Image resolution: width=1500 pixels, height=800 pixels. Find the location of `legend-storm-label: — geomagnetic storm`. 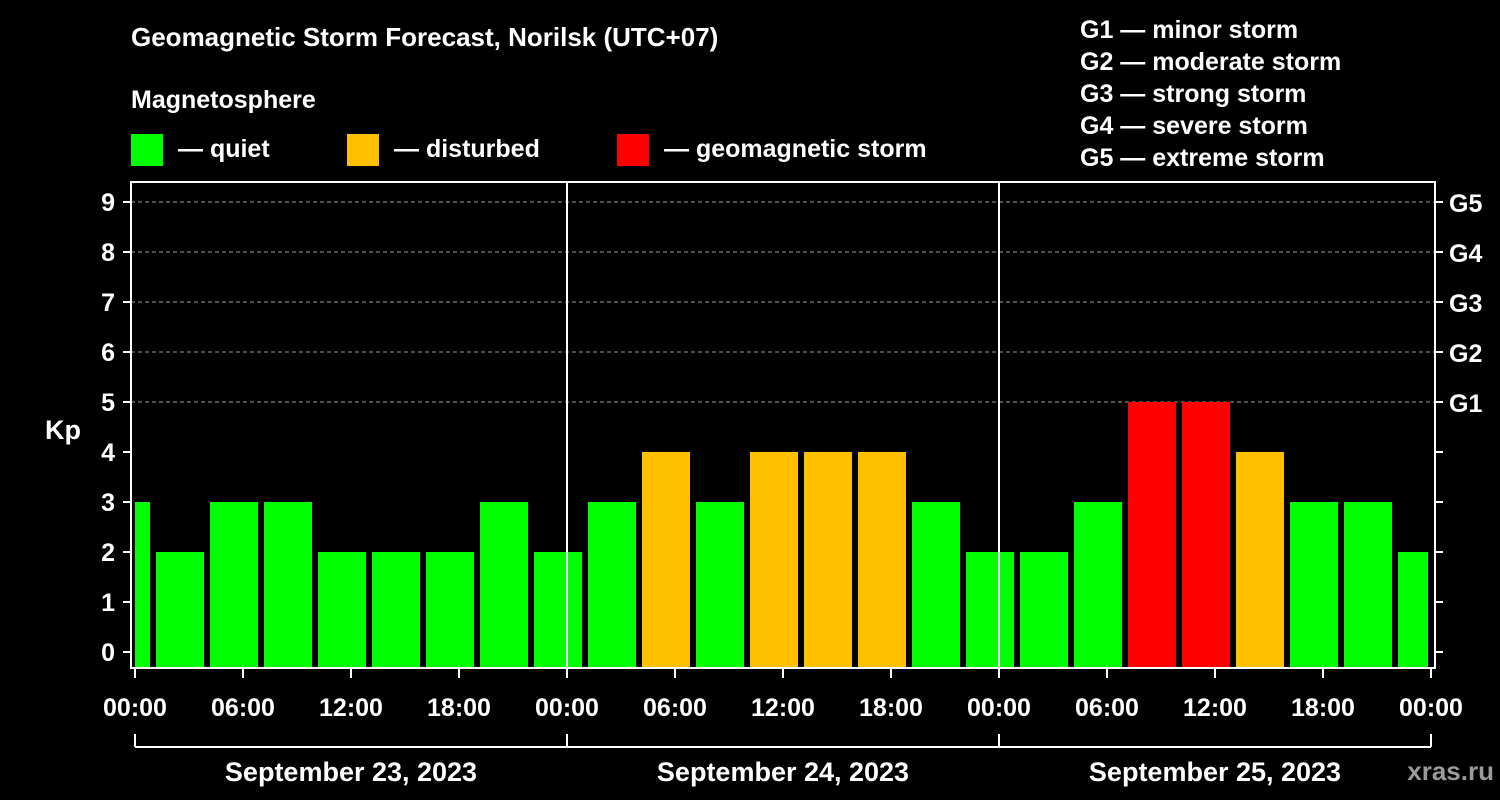

legend-storm-label: — geomagnetic storm is located at coordinates (795, 149).